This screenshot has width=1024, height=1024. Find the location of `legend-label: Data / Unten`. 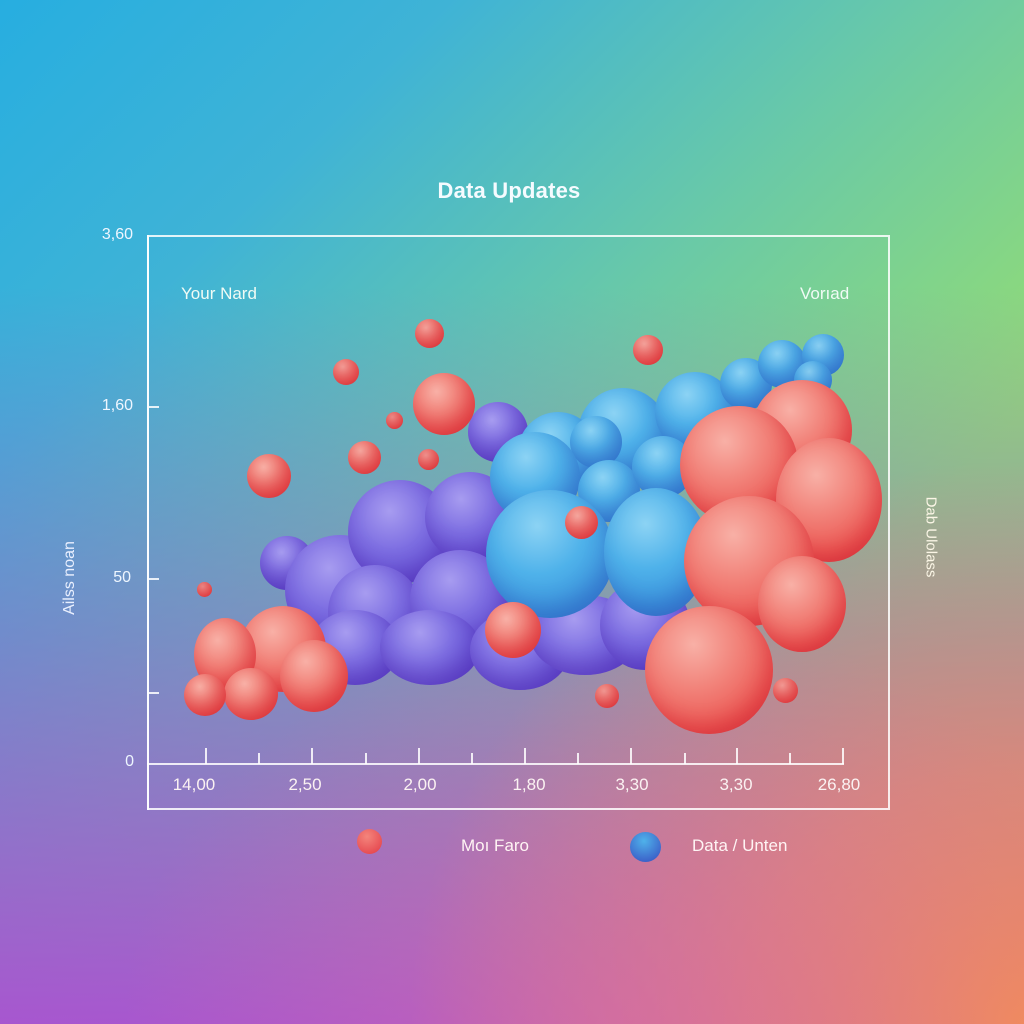

legend-label: Data / Unten is located at coordinates (740, 845).